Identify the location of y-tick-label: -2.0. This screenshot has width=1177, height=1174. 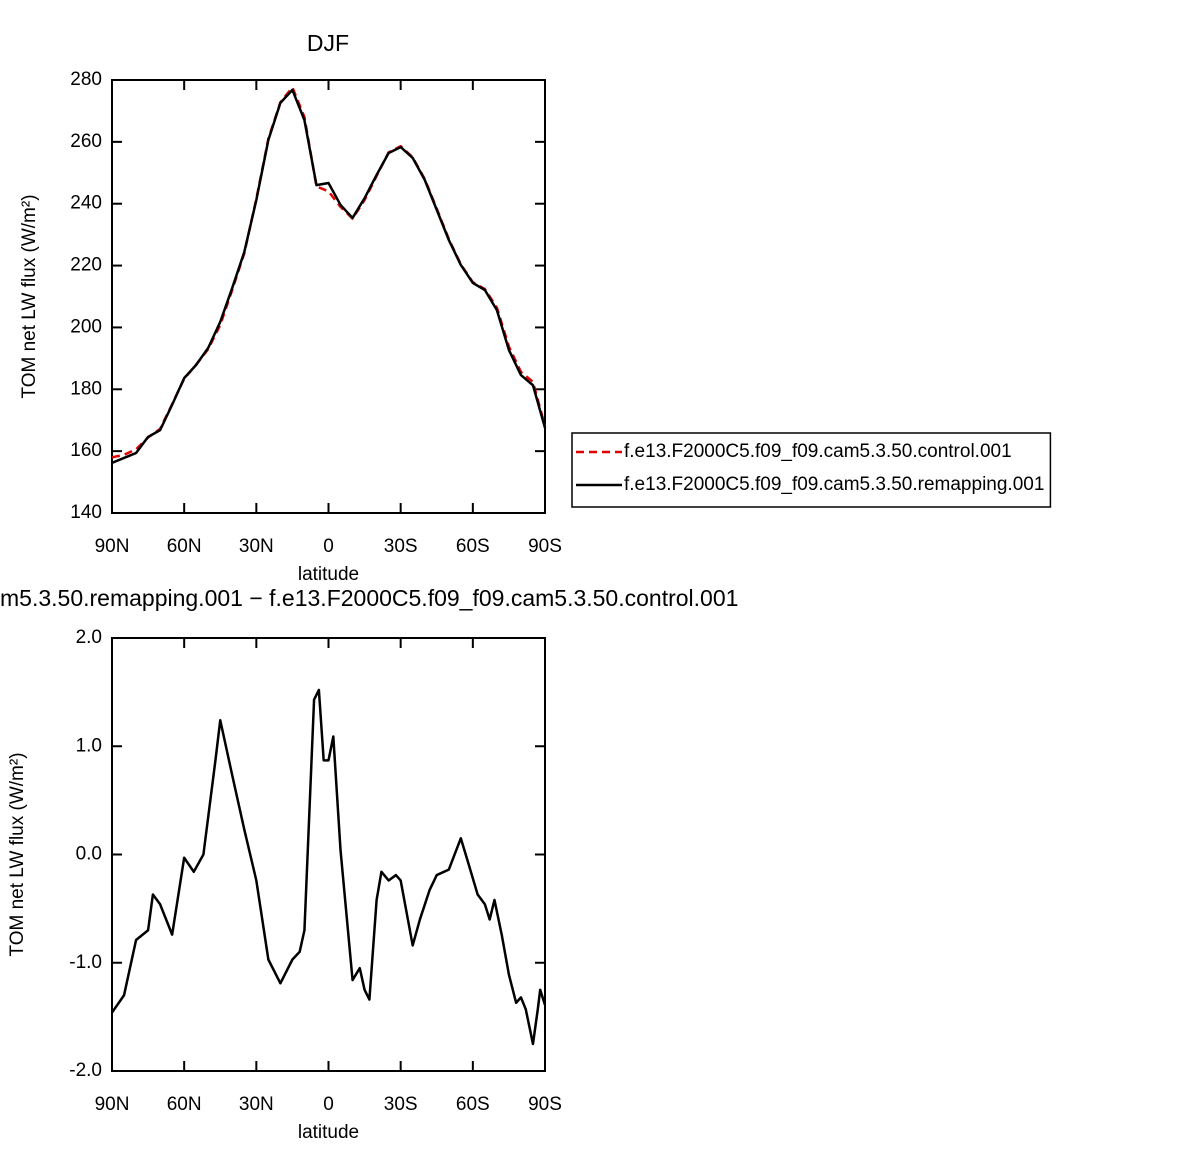
(85, 1070).